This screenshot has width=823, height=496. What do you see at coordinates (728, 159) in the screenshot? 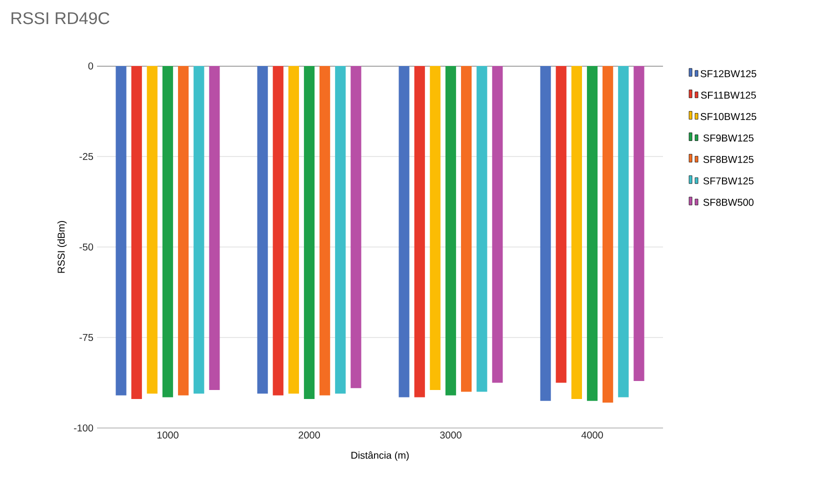
I see `legend-label: SF8BW125` at bounding box center [728, 159].